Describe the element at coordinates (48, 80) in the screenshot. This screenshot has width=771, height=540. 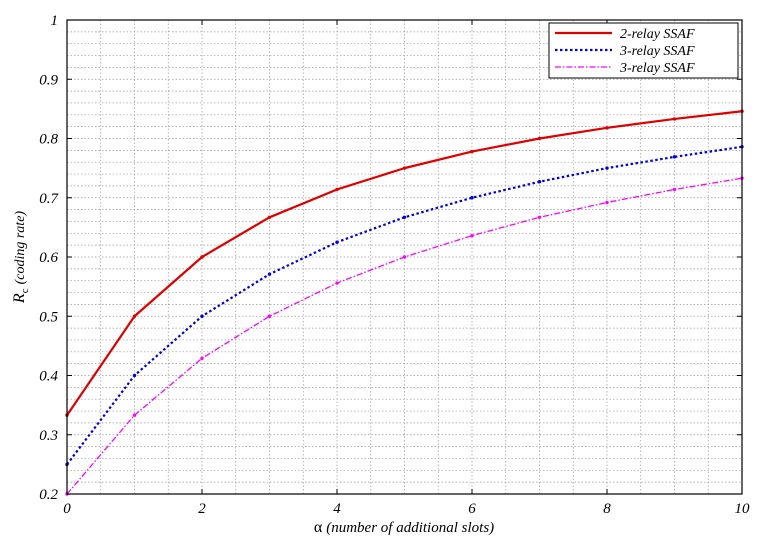
I see `y-tick-label: 0.9` at that location.